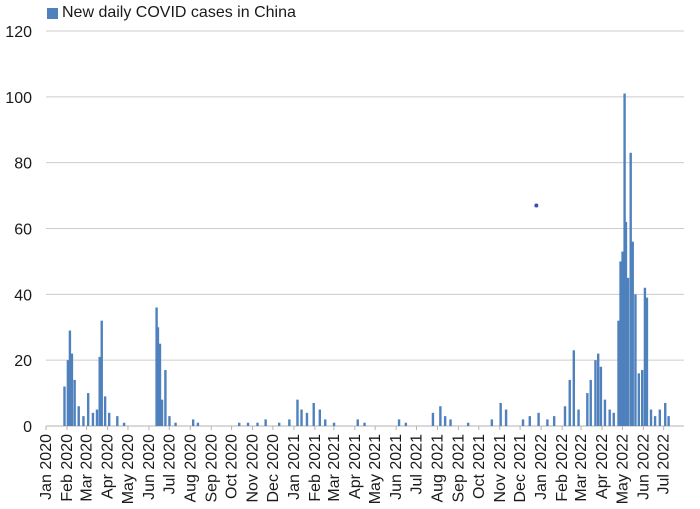  I want to click on y-tick-label: 100, so click(18, 98).